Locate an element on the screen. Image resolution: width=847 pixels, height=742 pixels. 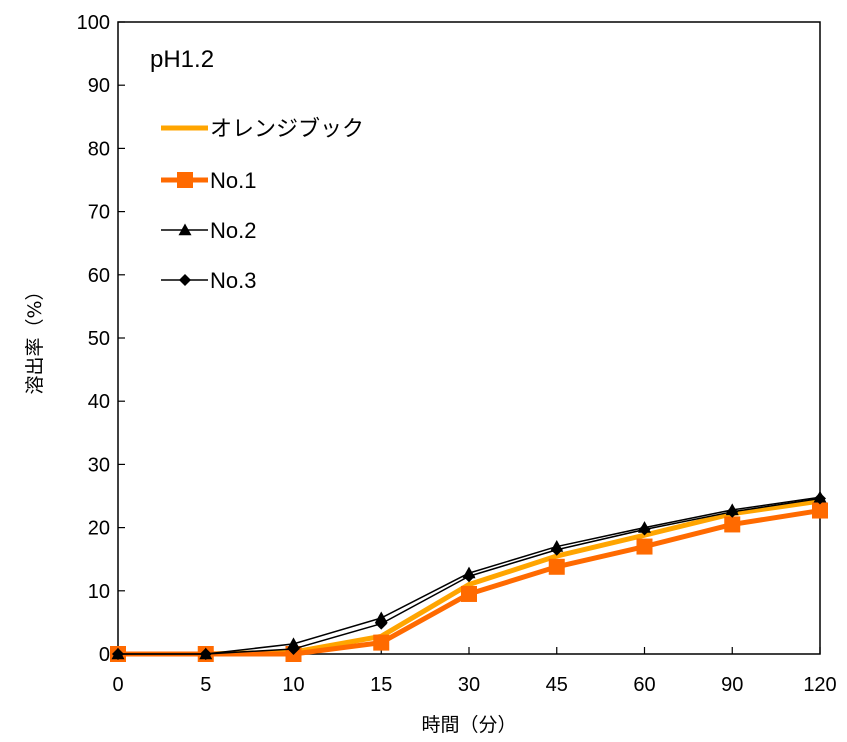
condition-annotation: pH1.2 is located at coordinates (182, 59).